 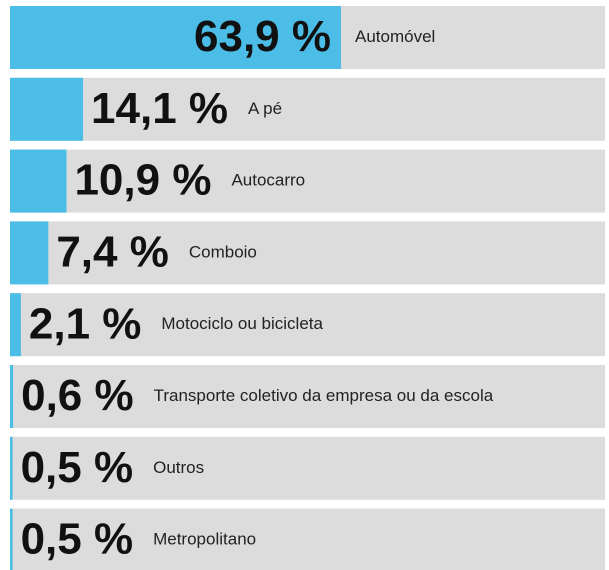 What do you see at coordinates (159, 108) in the screenshot?
I see `value-label: 14,1 %` at bounding box center [159, 108].